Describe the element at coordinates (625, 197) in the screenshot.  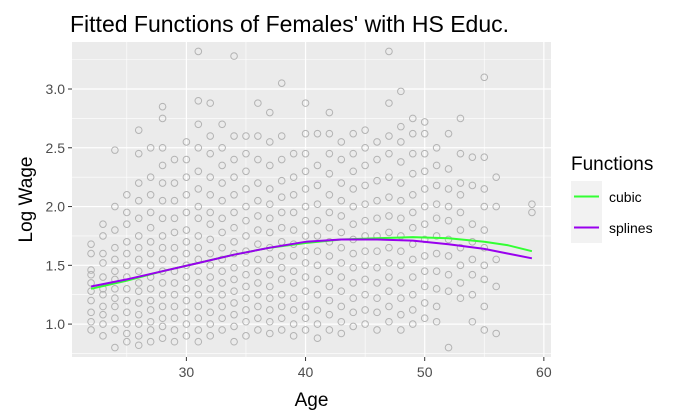
I see `legend-label-cubic: cubic` at that location.